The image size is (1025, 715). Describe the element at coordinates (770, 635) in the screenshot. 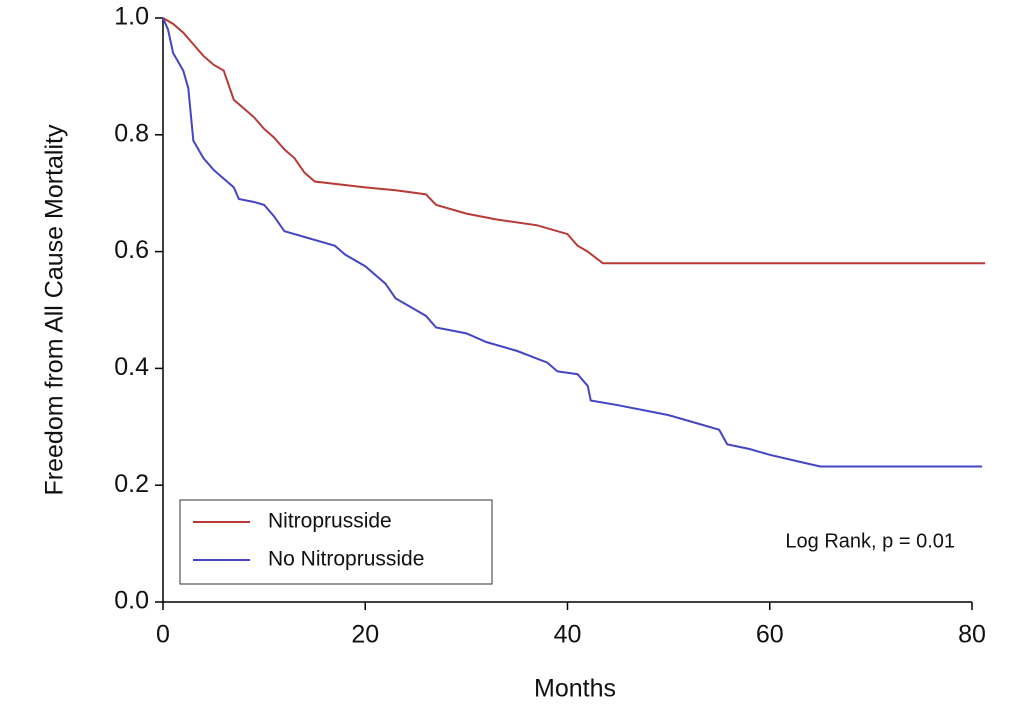

I see `x-tick-label: 60` at that location.